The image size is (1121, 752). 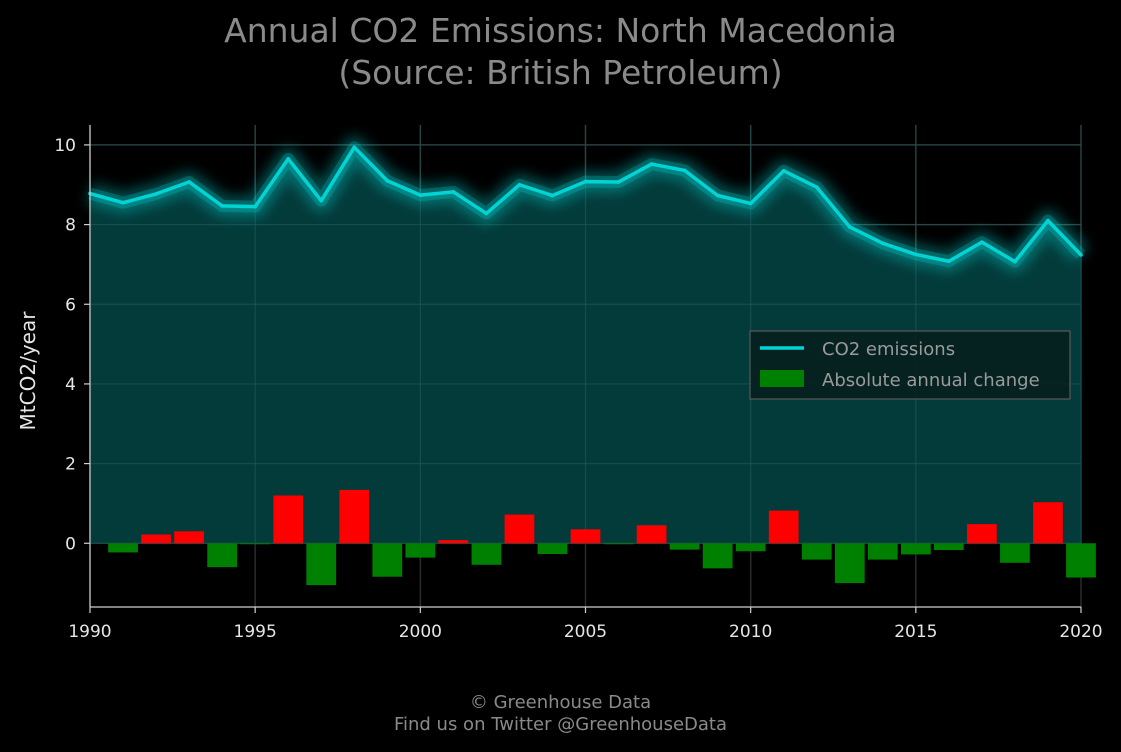 What do you see at coordinates (1015, 553) in the screenshot?
I see `change-bar-2018` at bounding box center [1015, 553].